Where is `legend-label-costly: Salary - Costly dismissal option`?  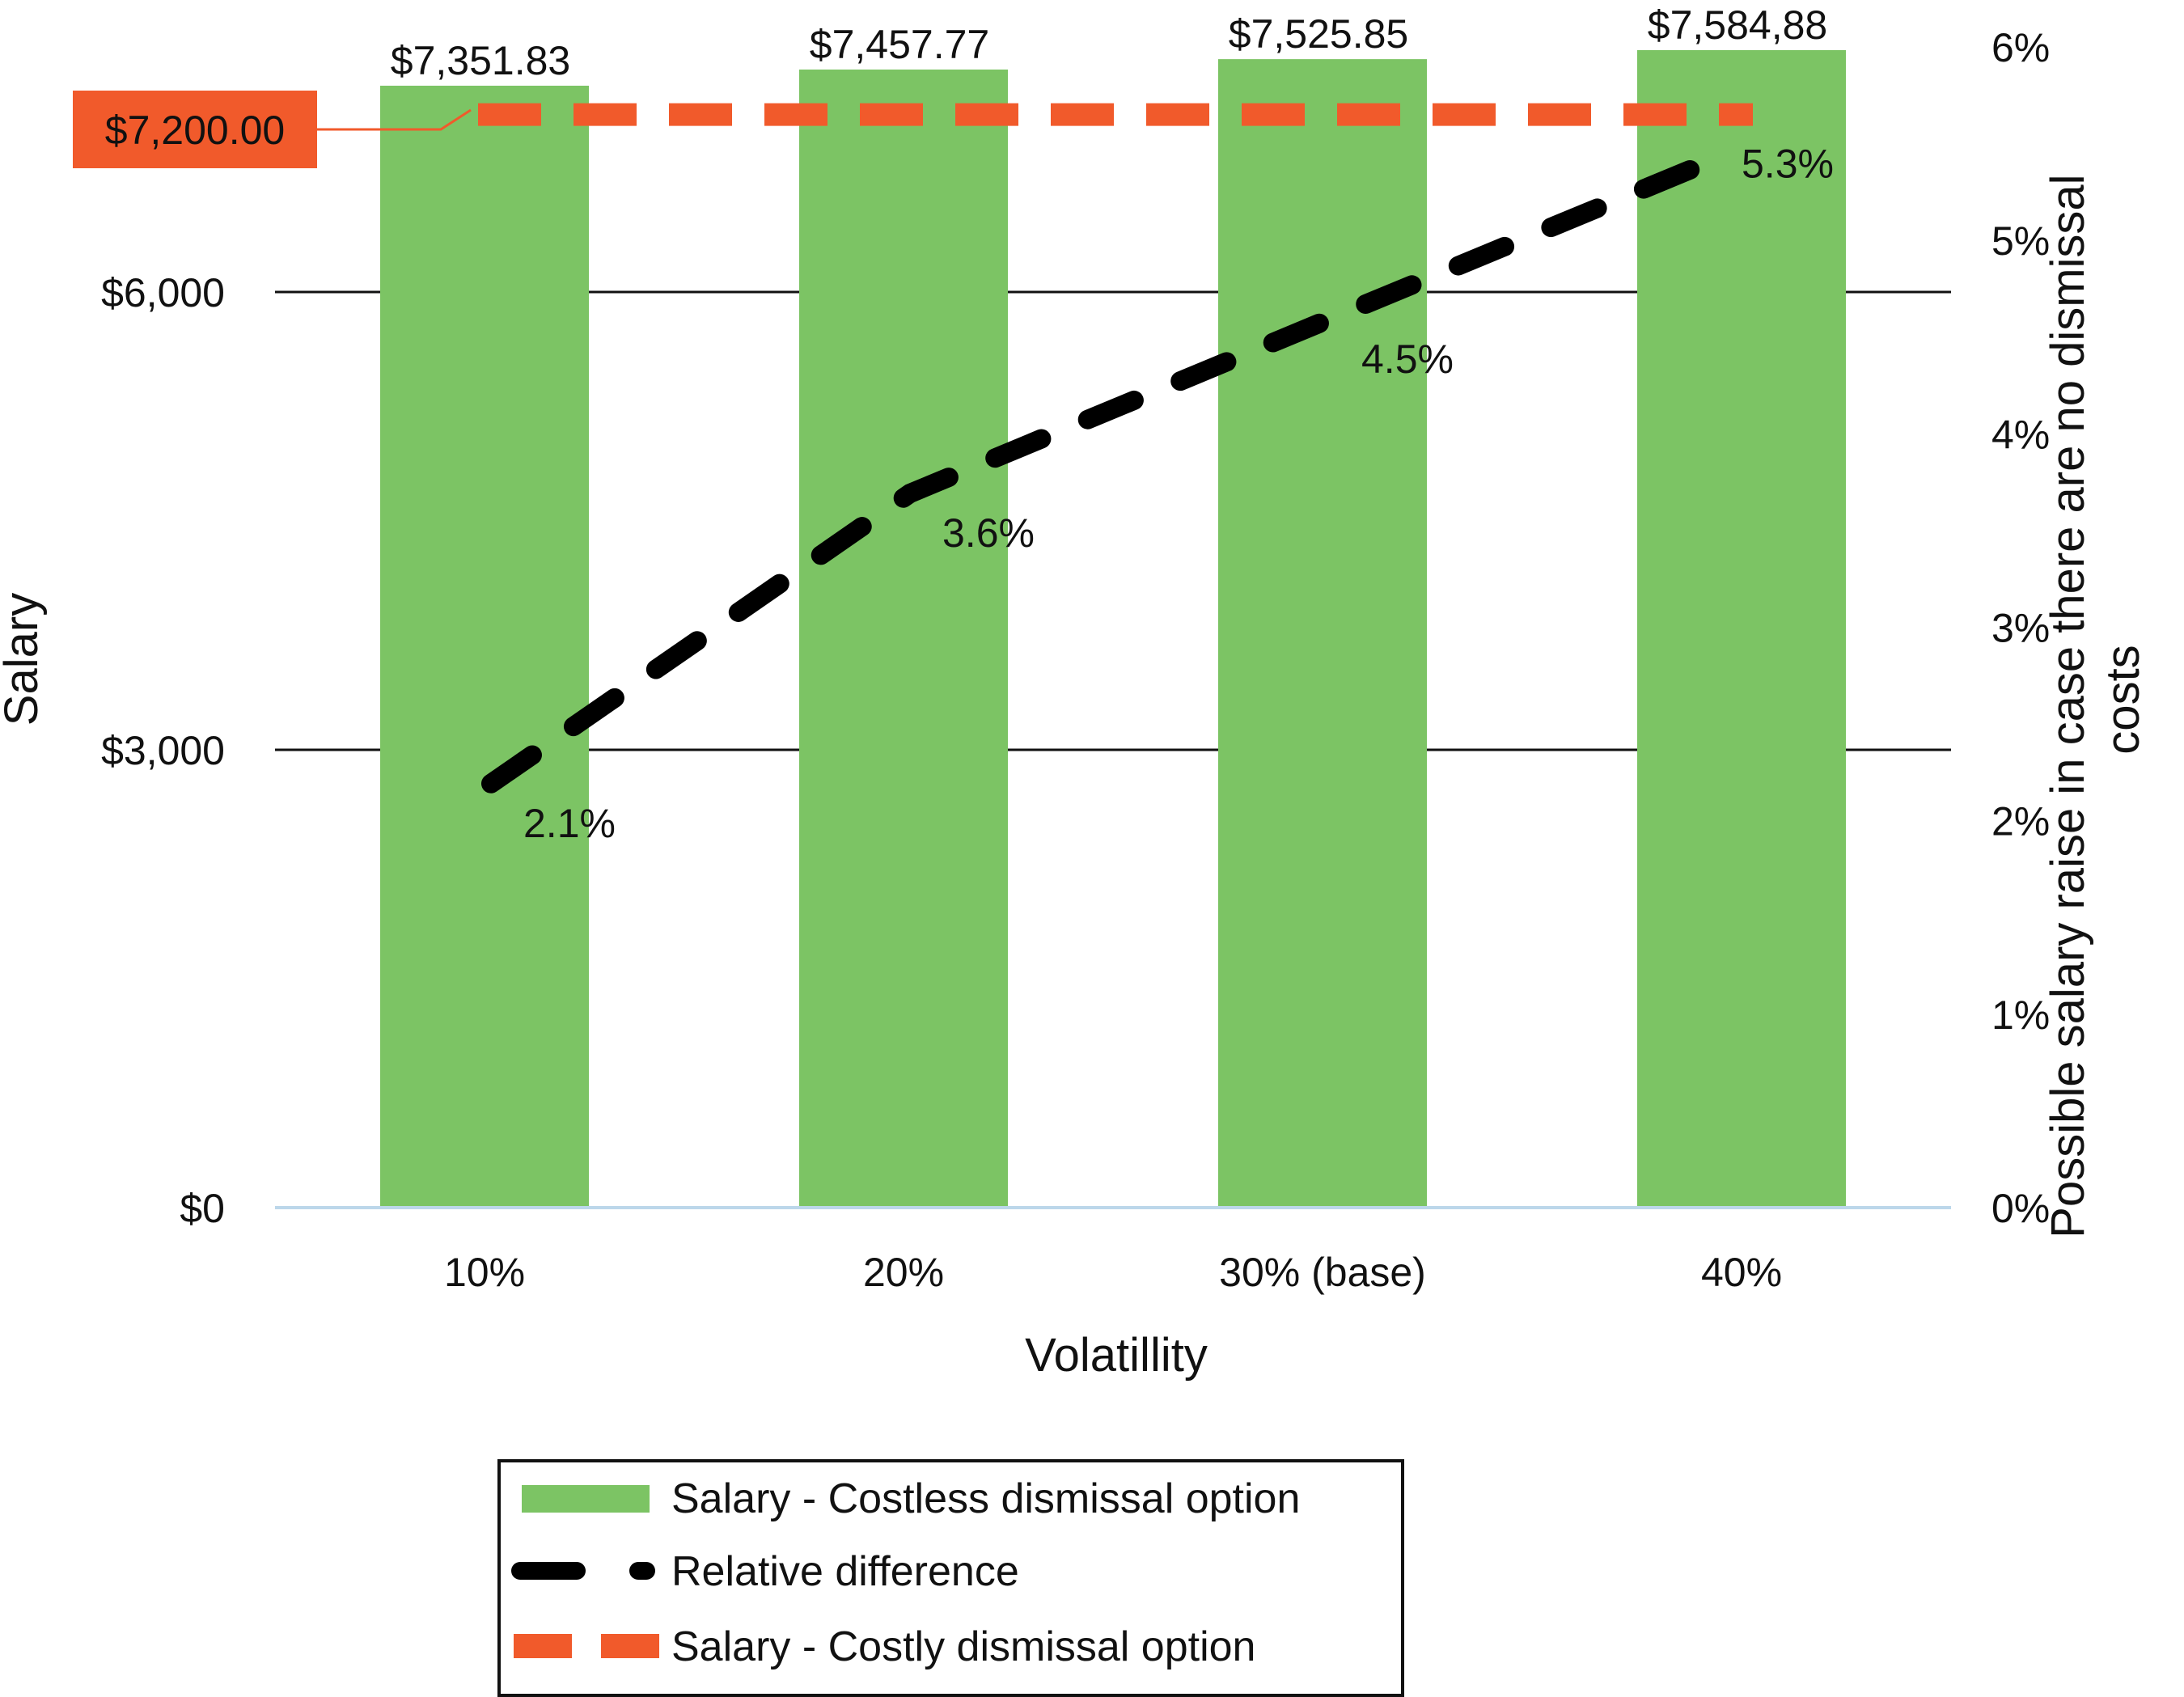
legend-label-costly: Salary - Costly dismissal option is located at coordinates (963, 1646).